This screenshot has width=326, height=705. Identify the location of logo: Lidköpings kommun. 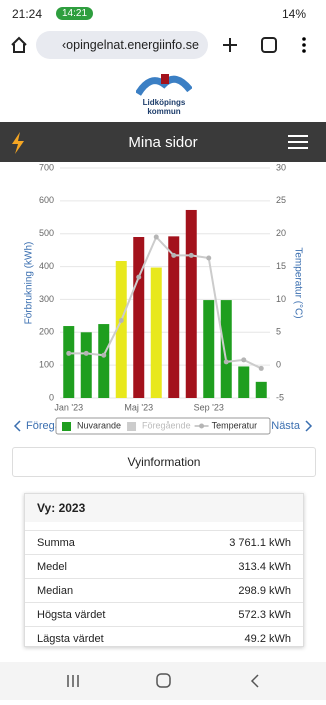
(164, 95).